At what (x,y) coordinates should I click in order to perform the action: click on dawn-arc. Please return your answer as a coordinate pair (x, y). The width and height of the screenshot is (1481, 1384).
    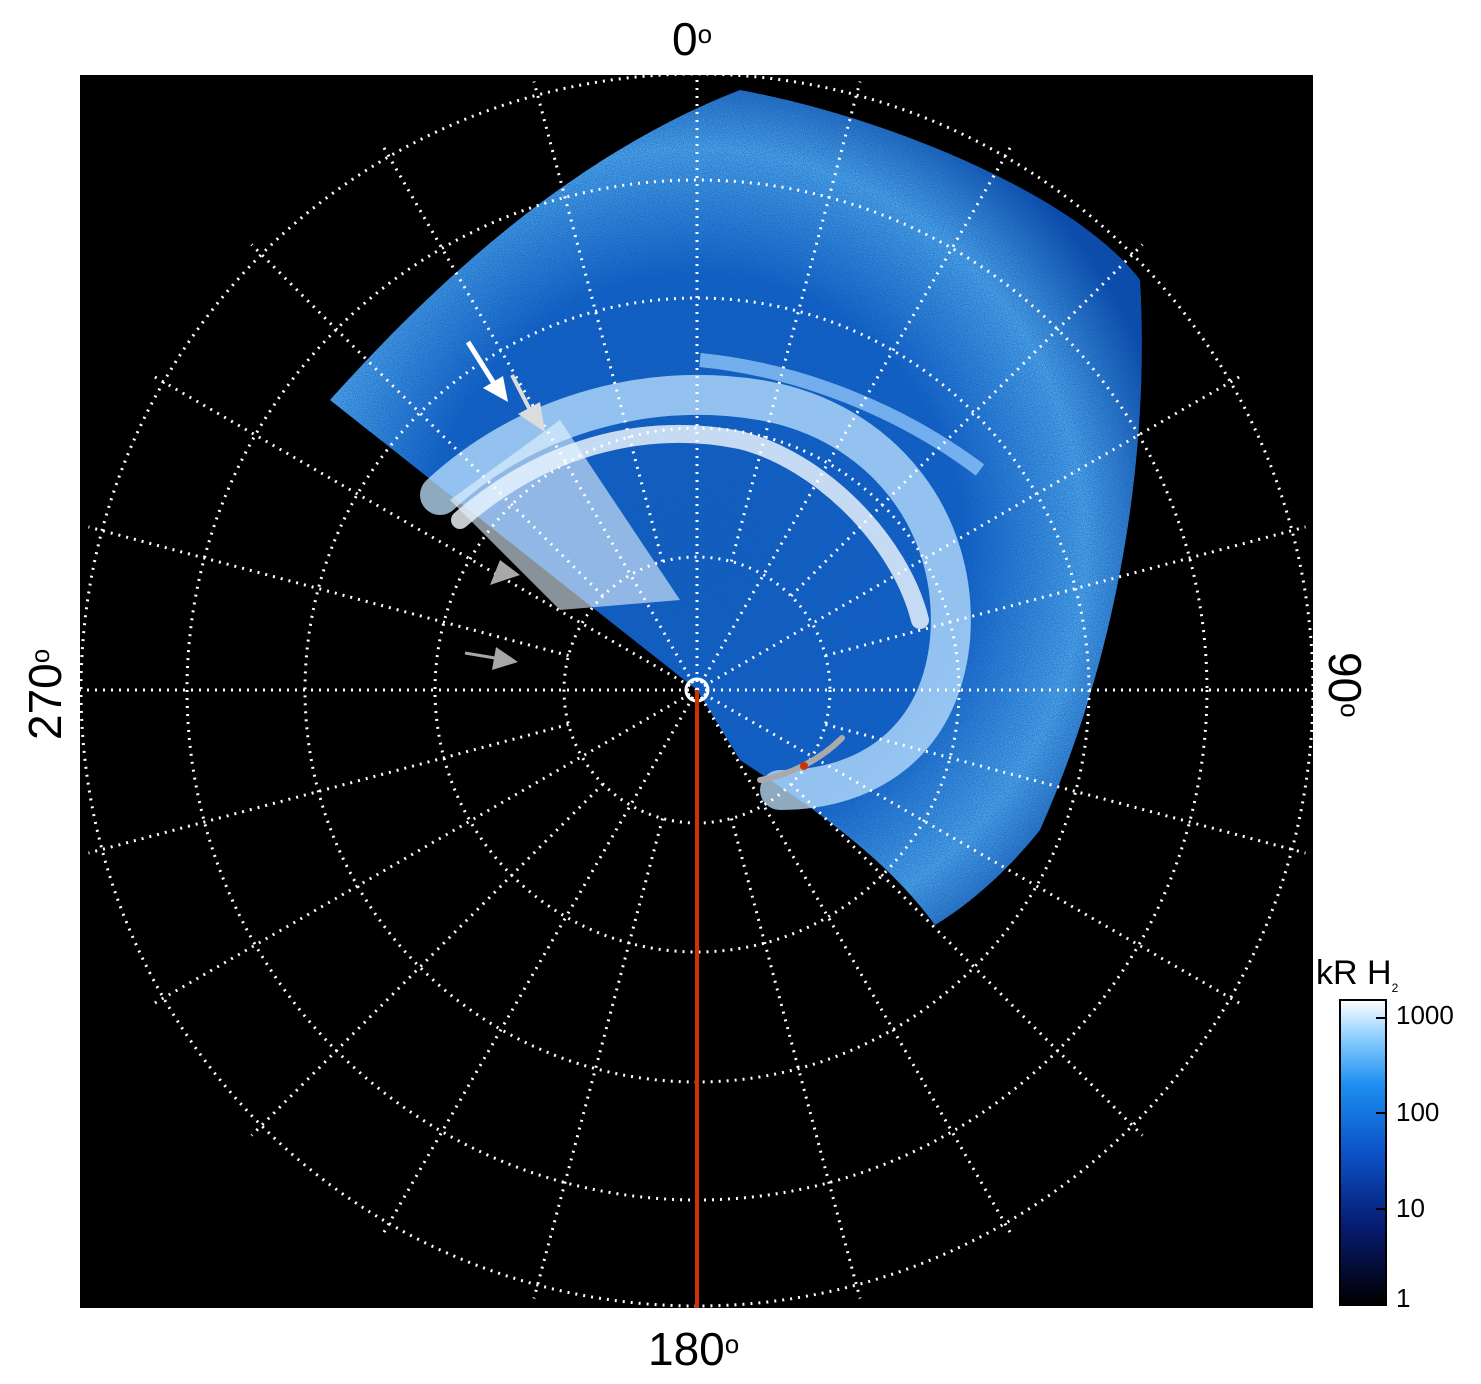
    Looking at the image, I should click on (842, 414).